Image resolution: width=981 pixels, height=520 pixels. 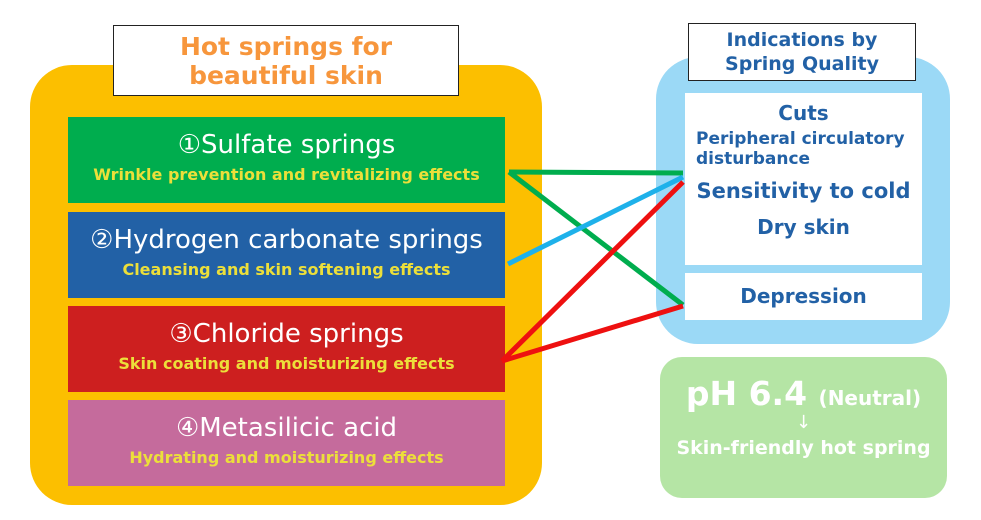 I want to click on line-sulfate-depression, so click(x=596, y=238).